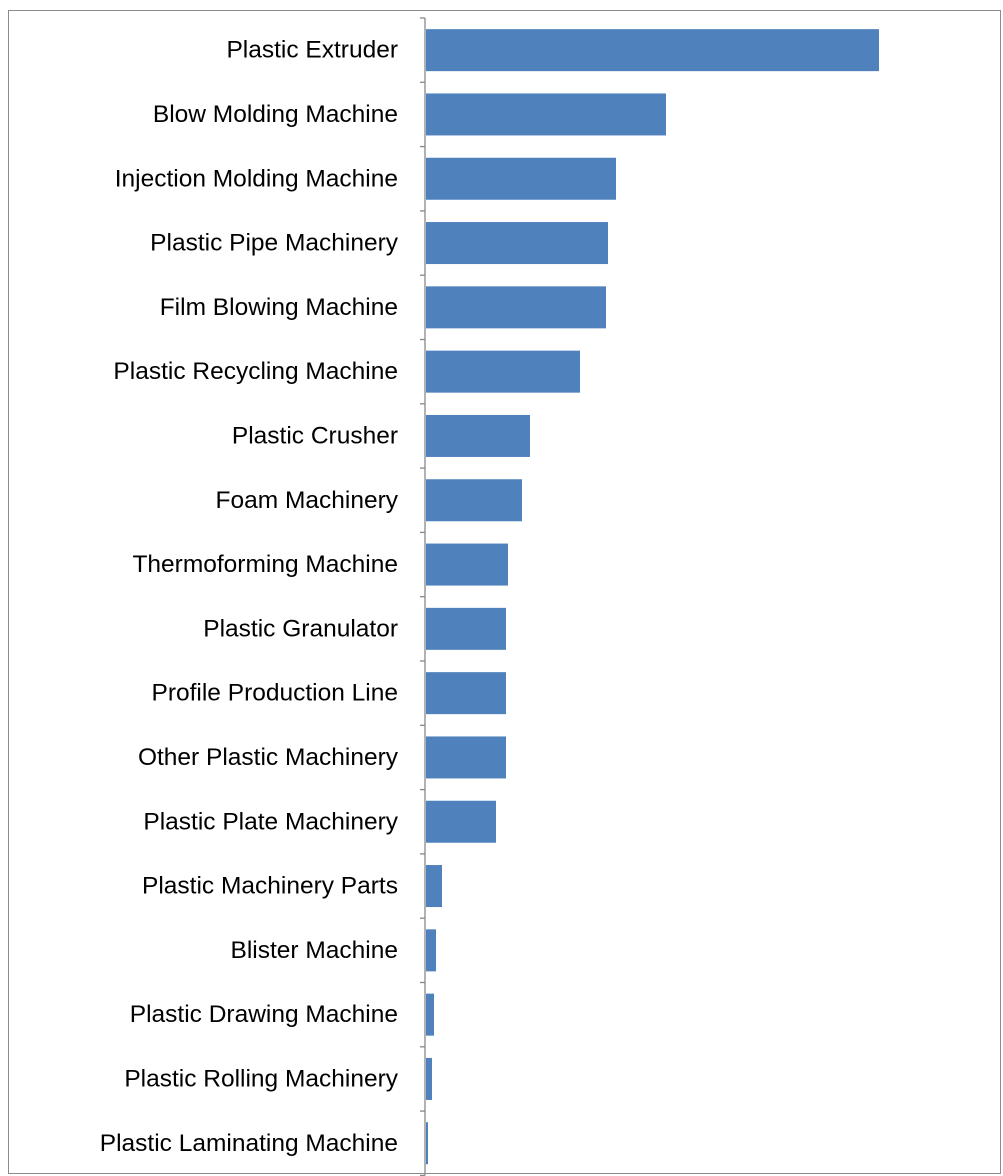 Image resolution: width=1003 pixels, height=1176 pixels. I want to click on category-tick-label: Plastic Recycling Machine, so click(255, 371).